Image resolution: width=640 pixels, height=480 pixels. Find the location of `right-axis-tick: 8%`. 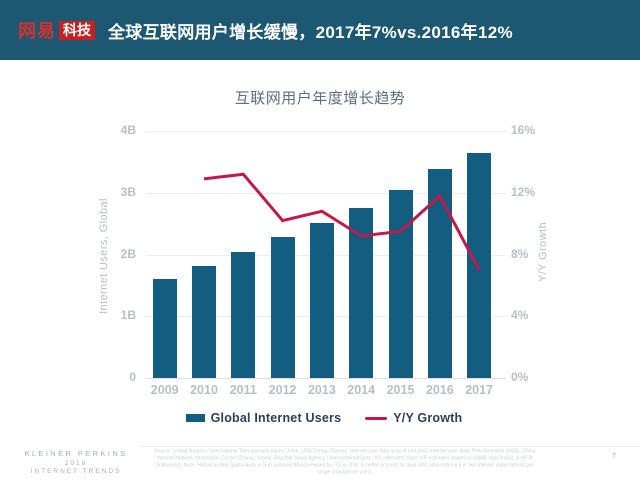

right-axis-tick: 8% is located at coordinates (520, 253).